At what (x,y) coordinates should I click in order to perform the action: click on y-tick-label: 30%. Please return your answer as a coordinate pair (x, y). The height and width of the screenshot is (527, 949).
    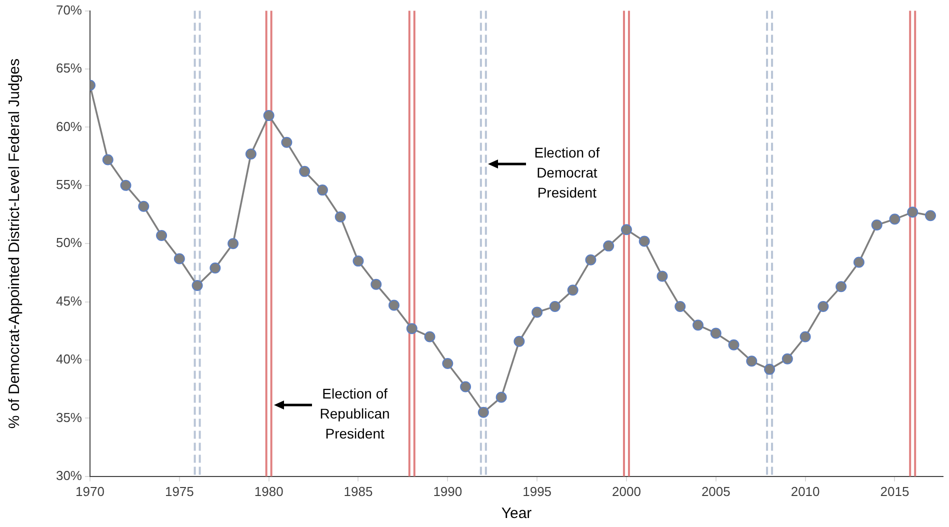
    Looking at the image, I should click on (69, 475).